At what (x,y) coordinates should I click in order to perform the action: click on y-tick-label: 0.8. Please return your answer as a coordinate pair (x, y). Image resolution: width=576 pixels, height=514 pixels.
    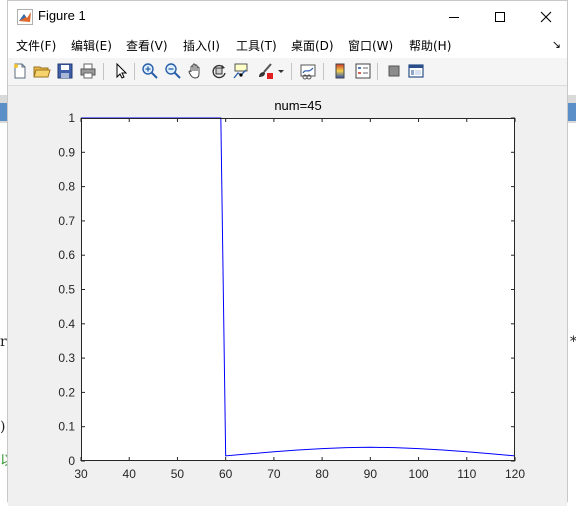
    Looking at the image, I should click on (66, 187).